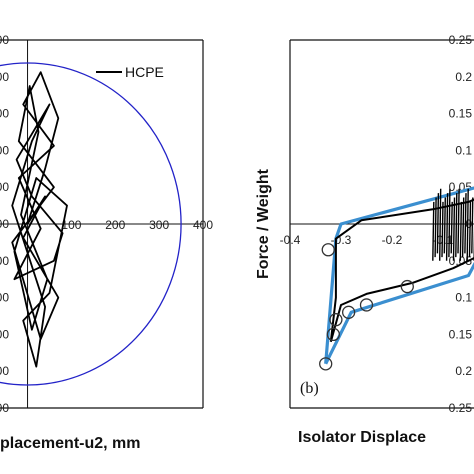  Describe the element at coordinates (392, 240) in the screenshot. I see `x-tick-label: -0.2` at that location.